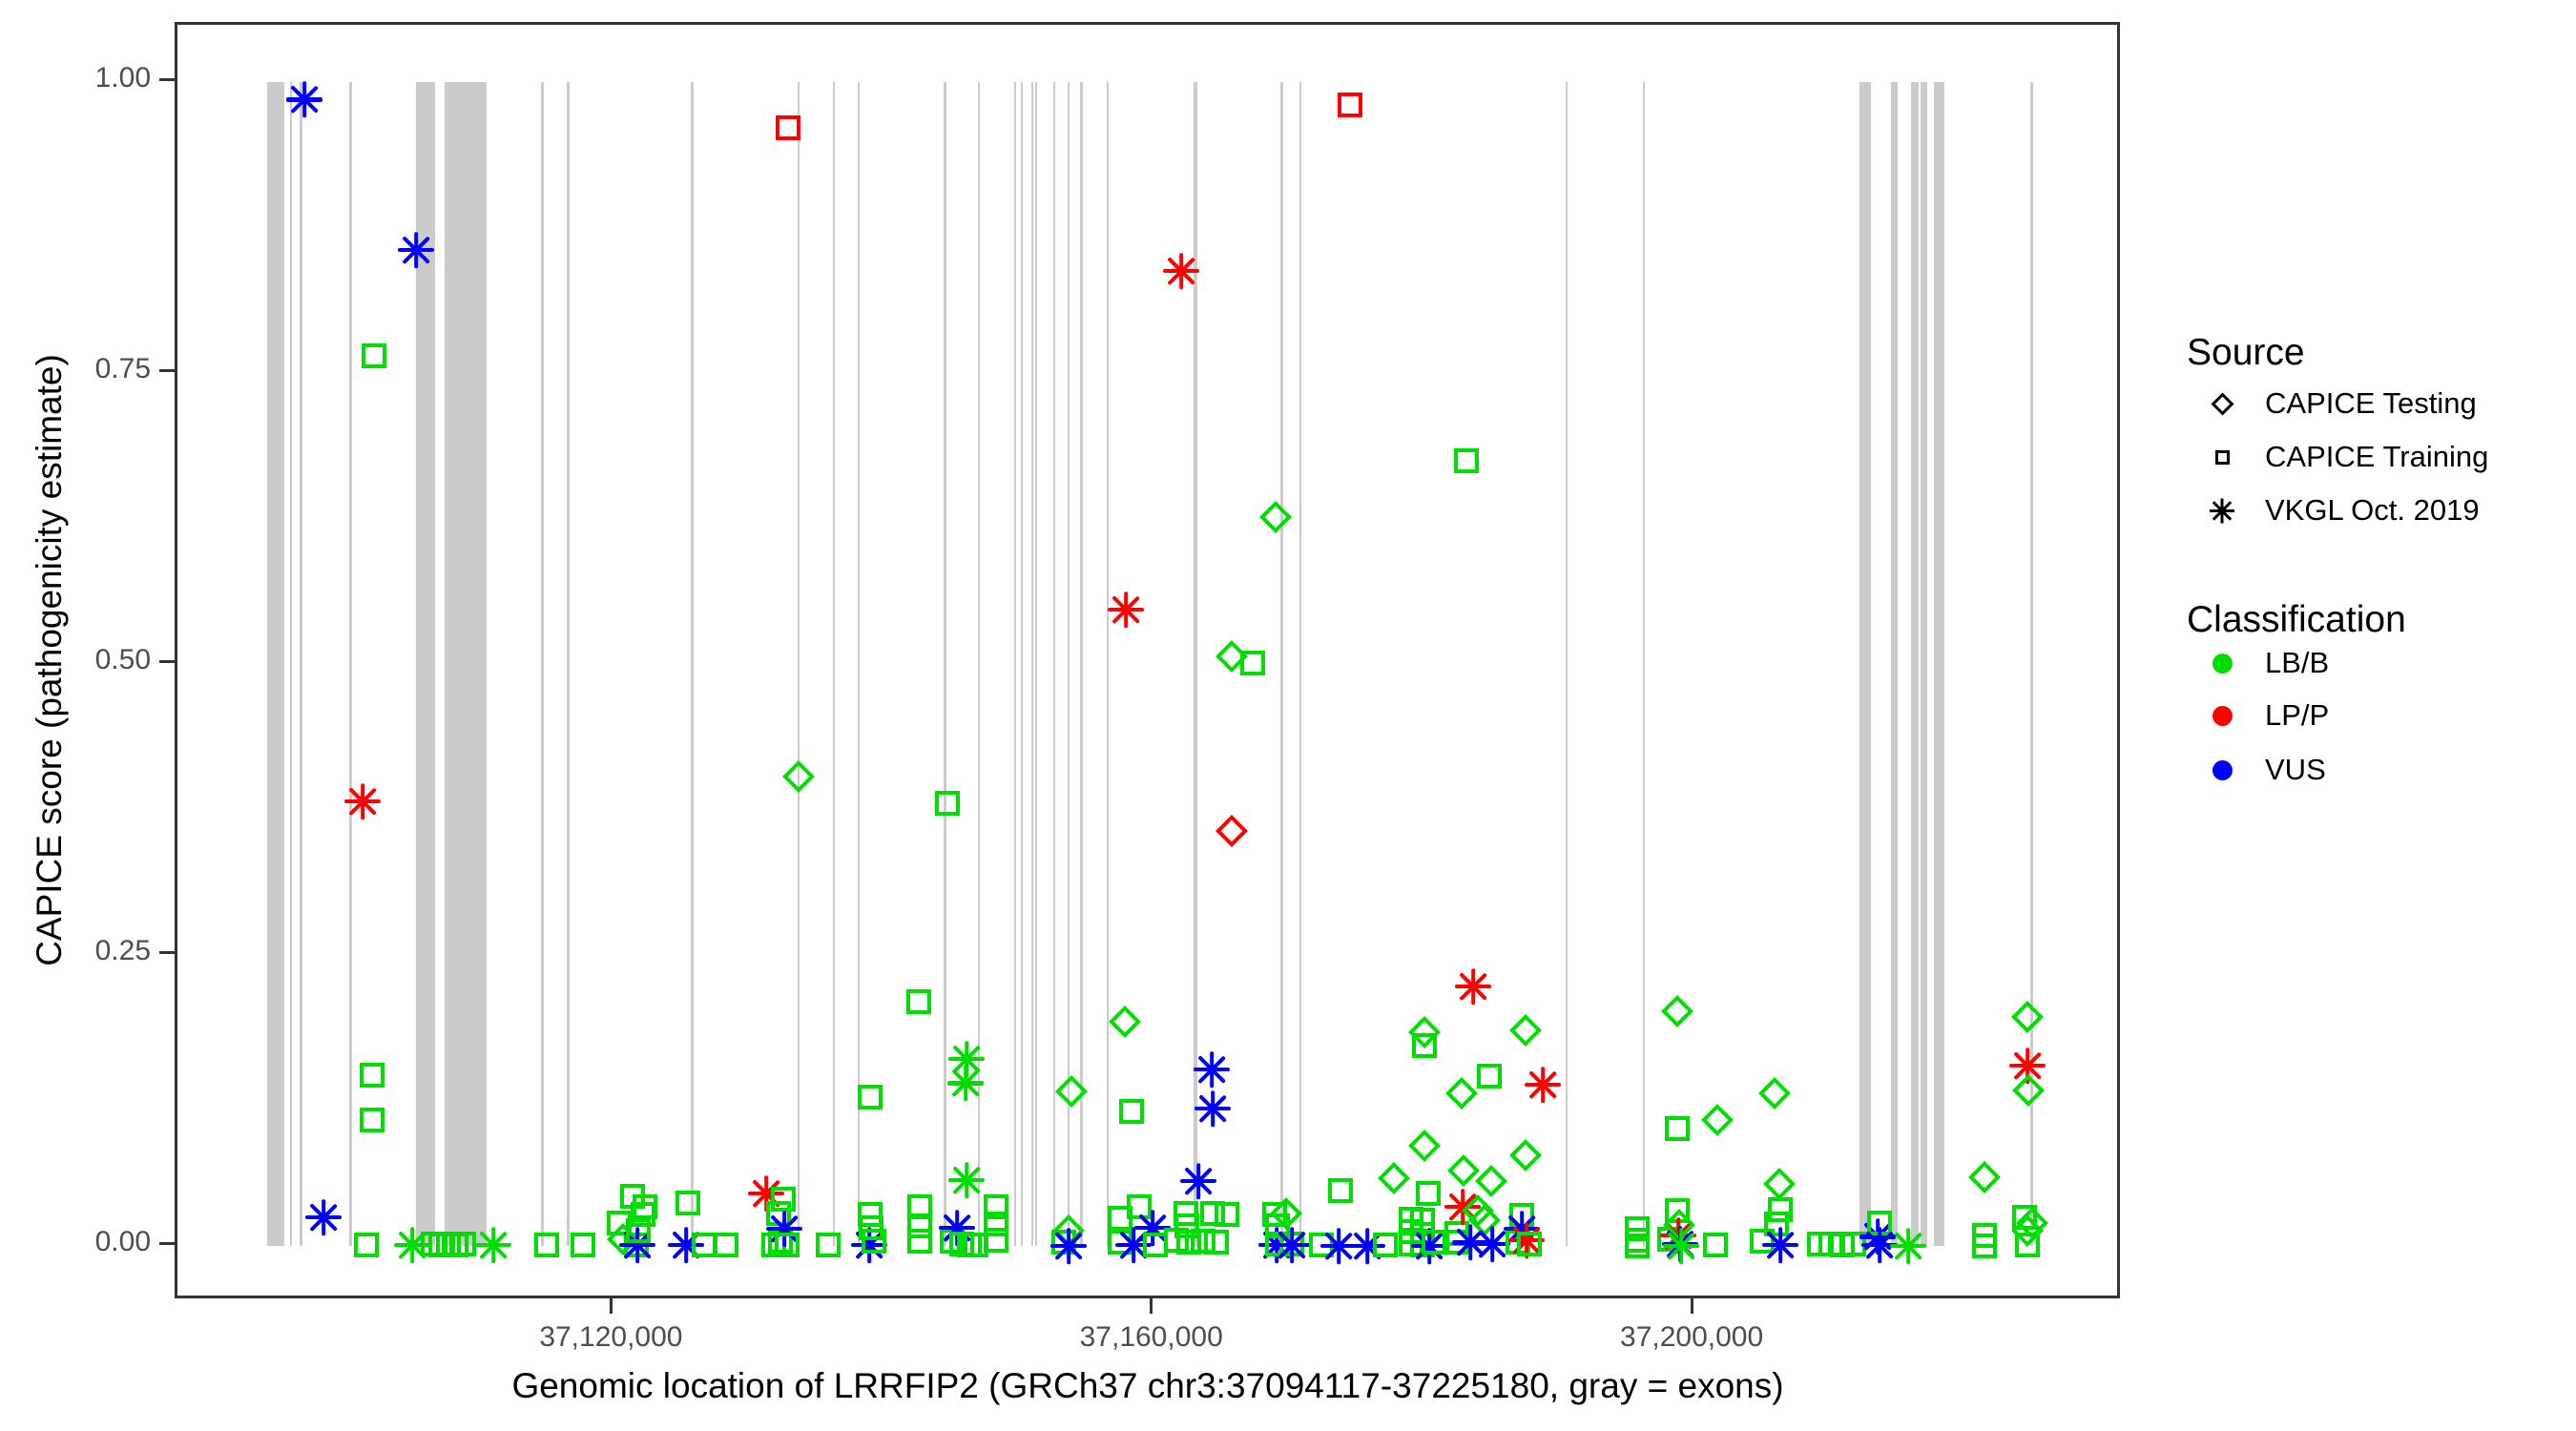 The height and width of the screenshot is (1431, 2576). What do you see at coordinates (1692, 1337) in the screenshot?
I see `x-tick-label: 37,200,000` at bounding box center [1692, 1337].